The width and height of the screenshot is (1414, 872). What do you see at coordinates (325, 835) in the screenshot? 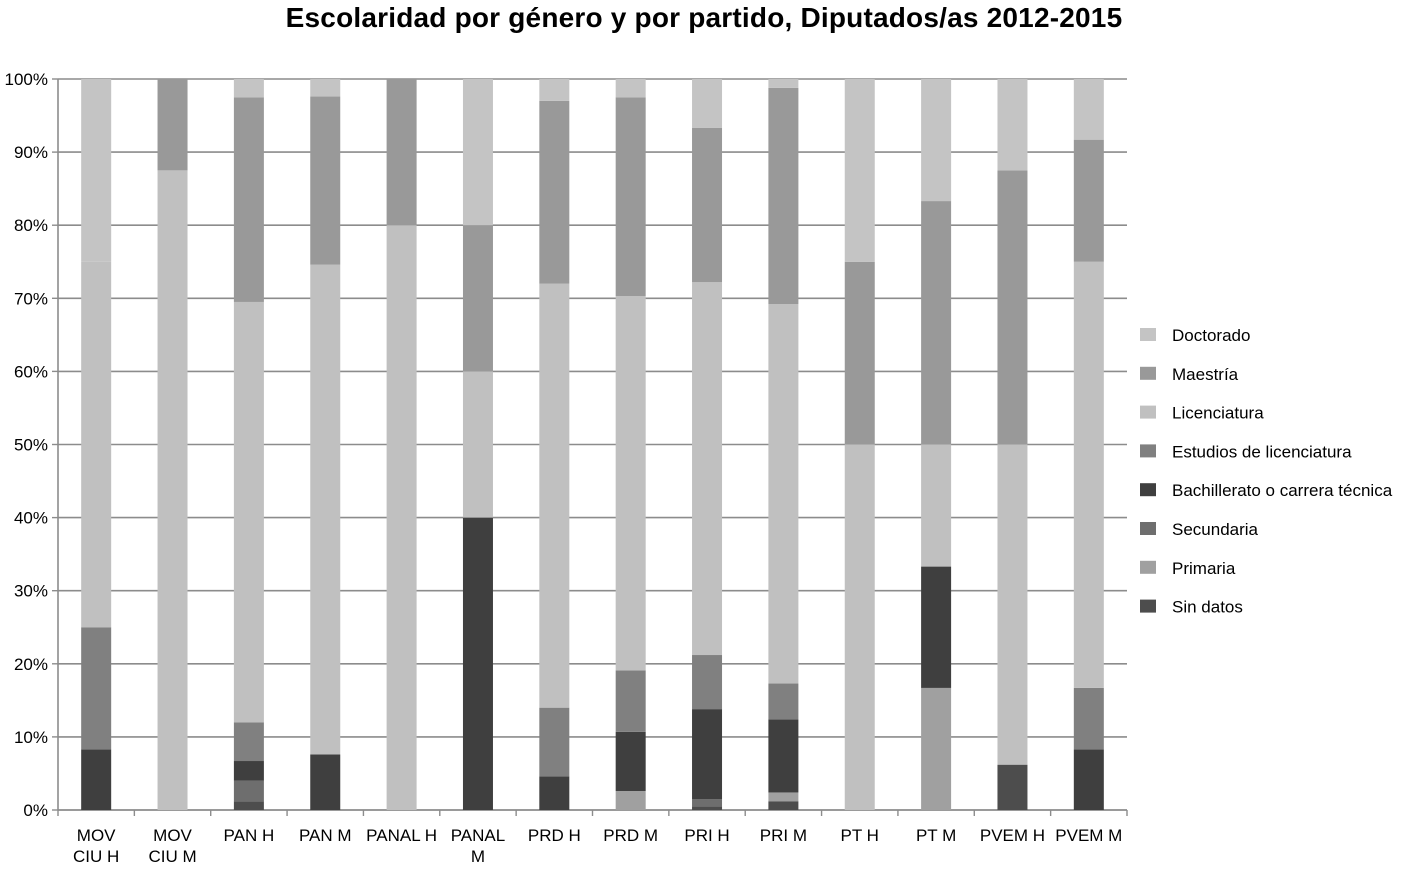
I see `x-tick-label: PAN M` at bounding box center [325, 835].